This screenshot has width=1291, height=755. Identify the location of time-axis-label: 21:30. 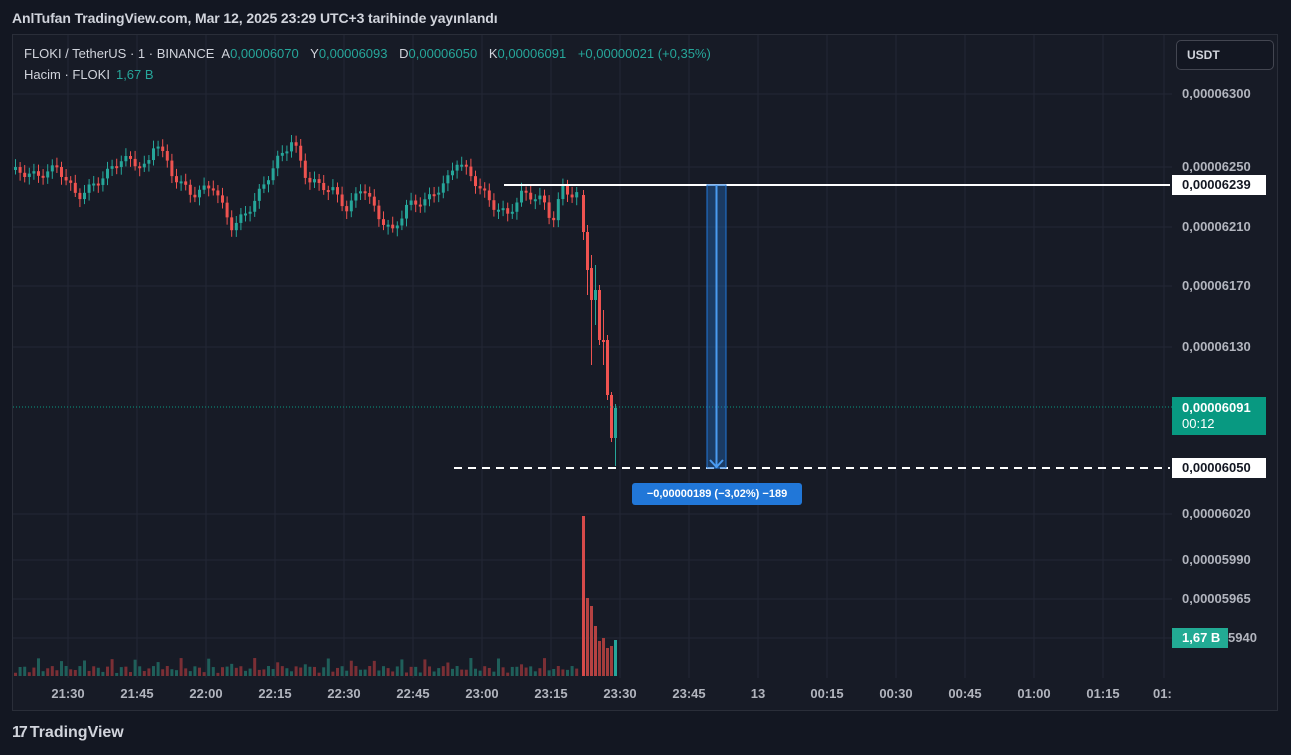
(68, 693).